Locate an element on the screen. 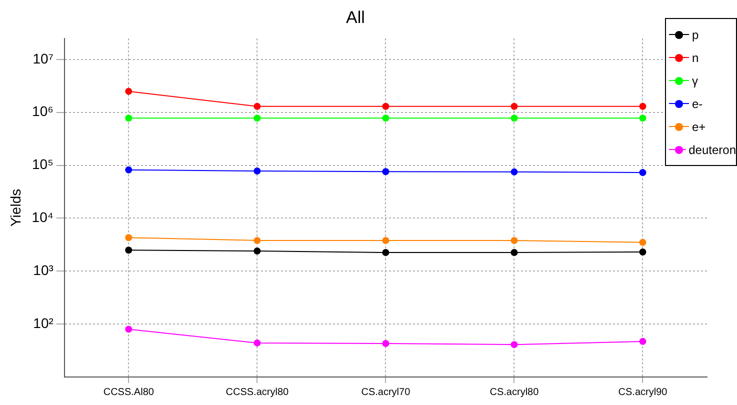 The height and width of the screenshot is (405, 737). x-tick-label: CS.acryl90 is located at coordinates (643, 392).